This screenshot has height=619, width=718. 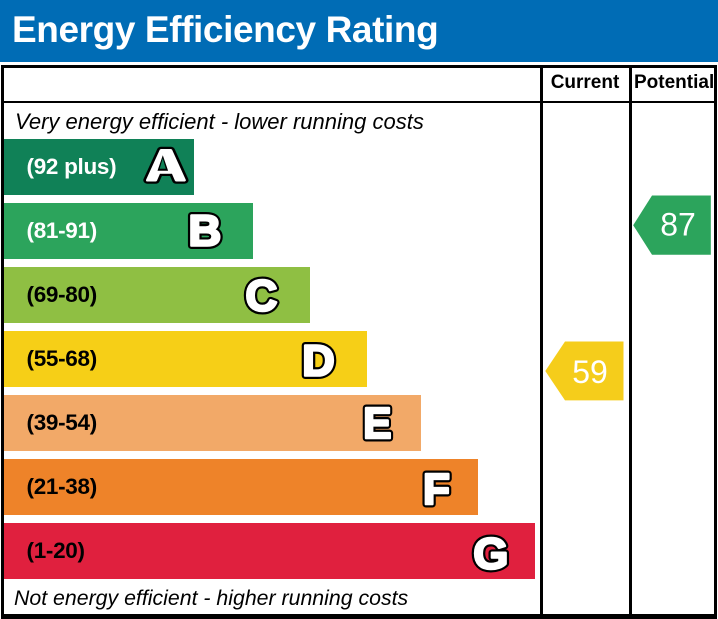 What do you see at coordinates (165, 165) in the screenshot?
I see `svg-text: A` at bounding box center [165, 165].